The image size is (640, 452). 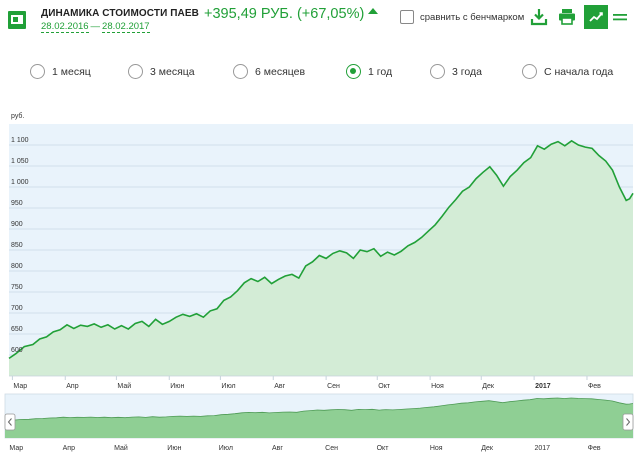 What do you see at coordinates (120, 13) in the screenshot?
I see `page-title: ДИНАМИКА СТОИМОСТИ ПАЕВ` at bounding box center [120, 13].